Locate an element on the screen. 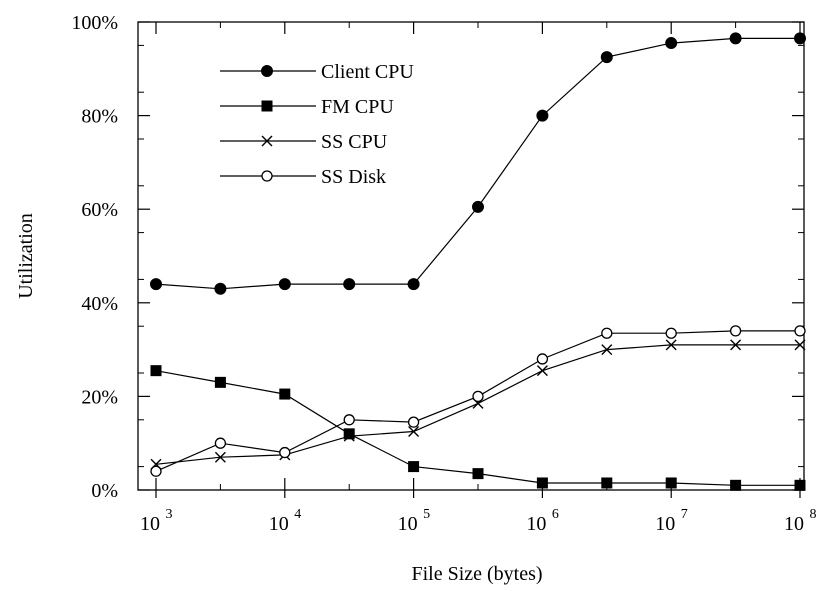 The height and width of the screenshot is (591, 820). legend-item: SS CPU is located at coordinates (304, 142).